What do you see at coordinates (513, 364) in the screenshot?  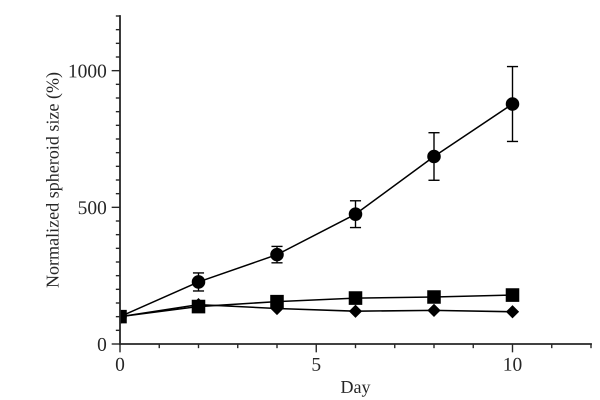 I see `x-tick-label: 10` at bounding box center [513, 364].